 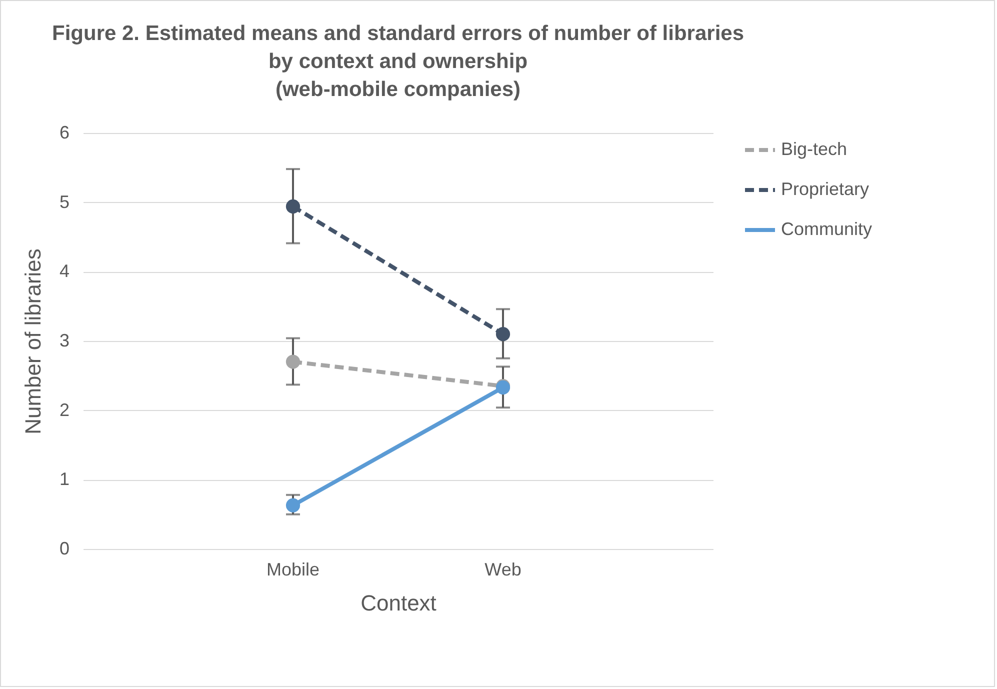 What do you see at coordinates (33, 341) in the screenshot?
I see `y-axis-title: Number of libraries` at bounding box center [33, 341].